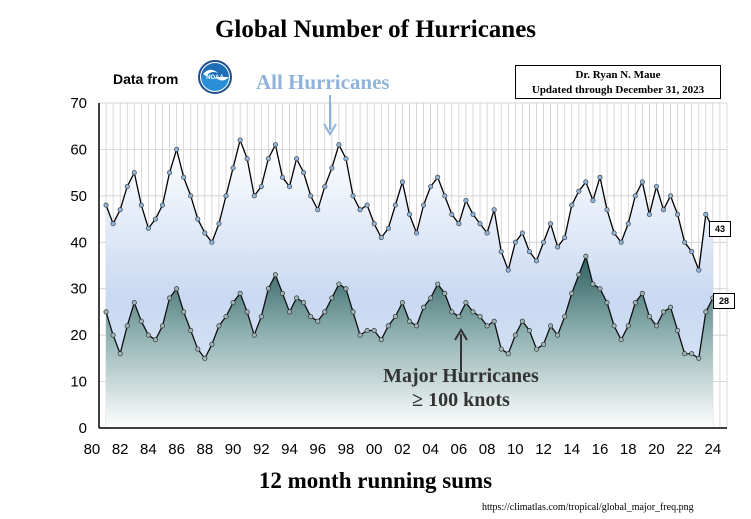 Image resolution: width=751 pixels, height=519 pixels. What do you see at coordinates (289, 449) in the screenshot?
I see `x-tick-label: 94` at bounding box center [289, 449].